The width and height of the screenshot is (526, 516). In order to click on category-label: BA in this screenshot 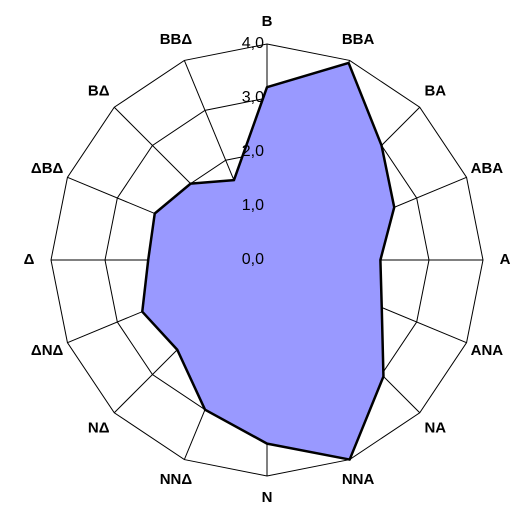, I will do `click(435, 91)`.